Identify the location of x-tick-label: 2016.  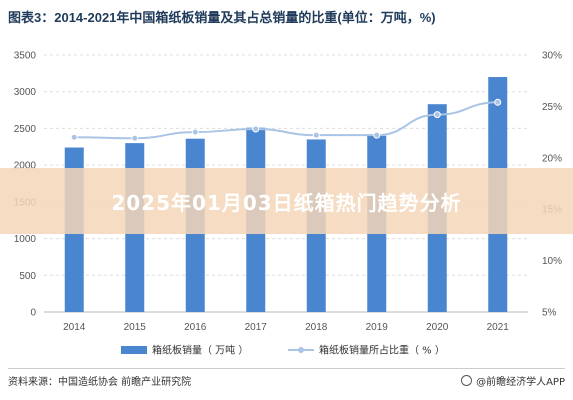
(195, 327).